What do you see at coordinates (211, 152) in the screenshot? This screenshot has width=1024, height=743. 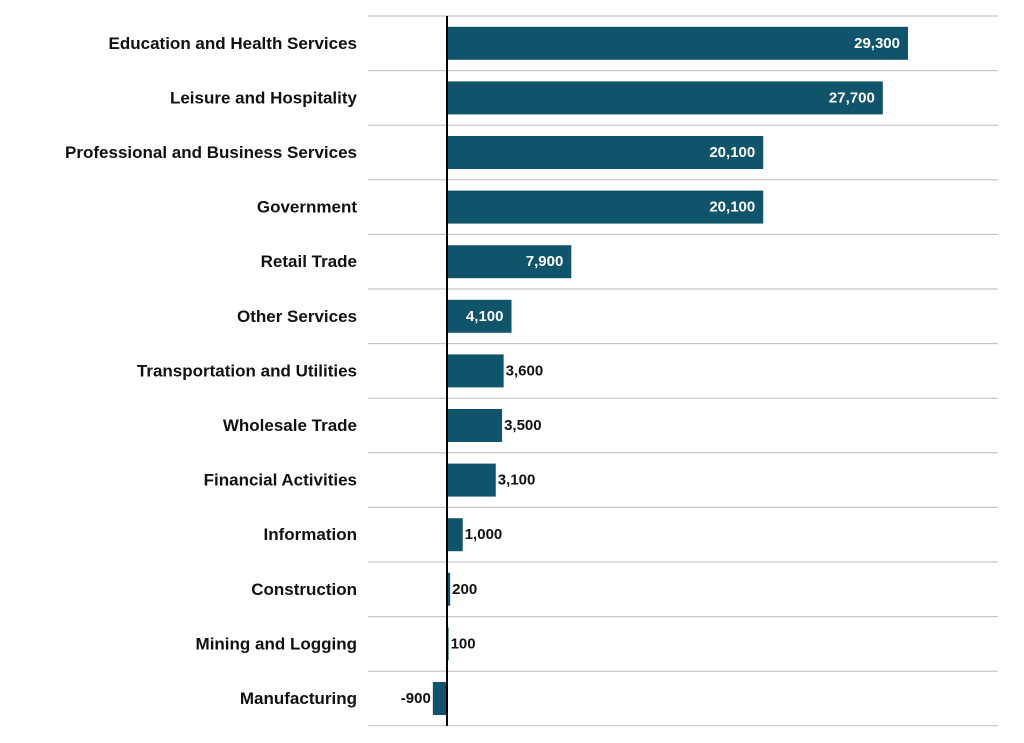 I see `category-label: Professional and Business Services` at bounding box center [211, 152].